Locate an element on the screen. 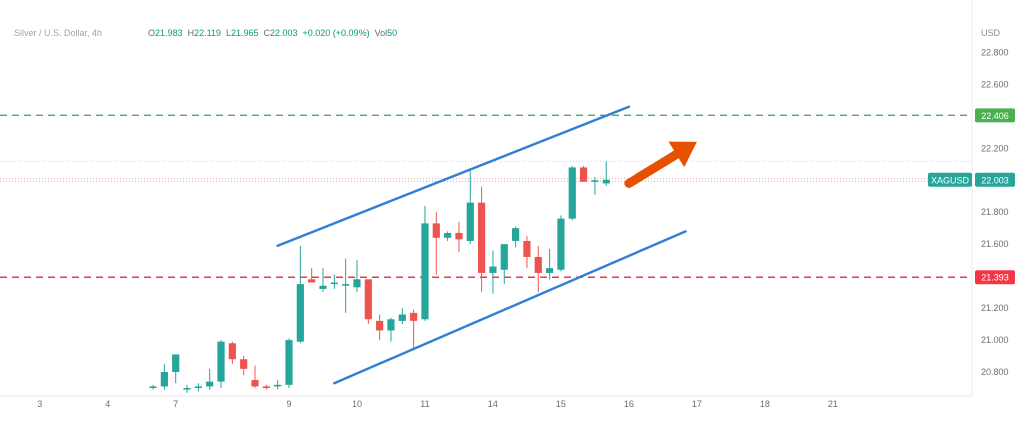 Image resolution: width=1024 pixels, height=447 pixels. y-tick-label: 21.200 is located at coordinates (995, 308).